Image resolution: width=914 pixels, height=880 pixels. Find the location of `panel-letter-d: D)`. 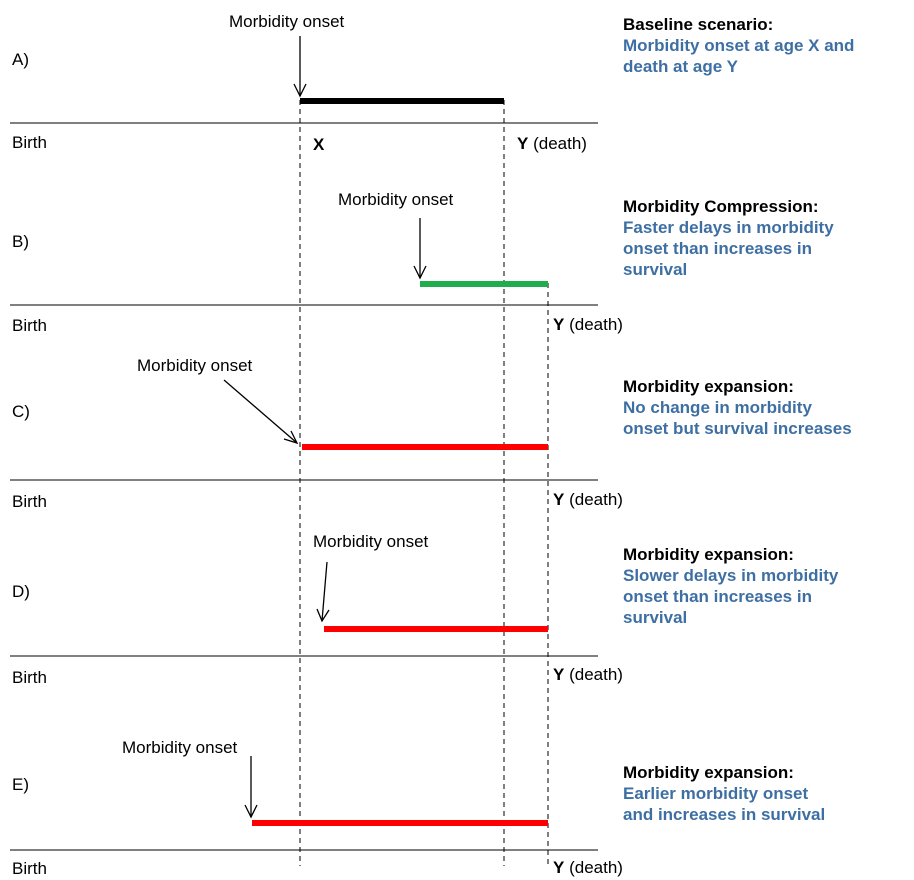

panel-letter-d: D) is located at coordinates (21, 591).